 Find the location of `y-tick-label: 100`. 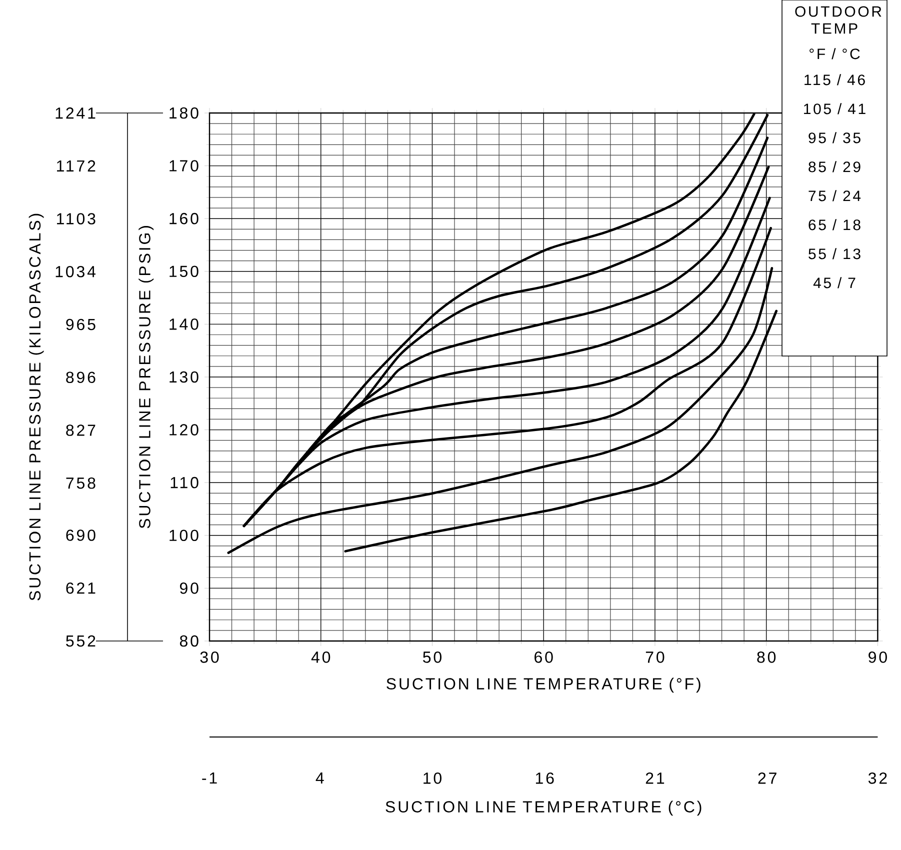

y-tick-label: 100 is located at coordinates (184, 536).